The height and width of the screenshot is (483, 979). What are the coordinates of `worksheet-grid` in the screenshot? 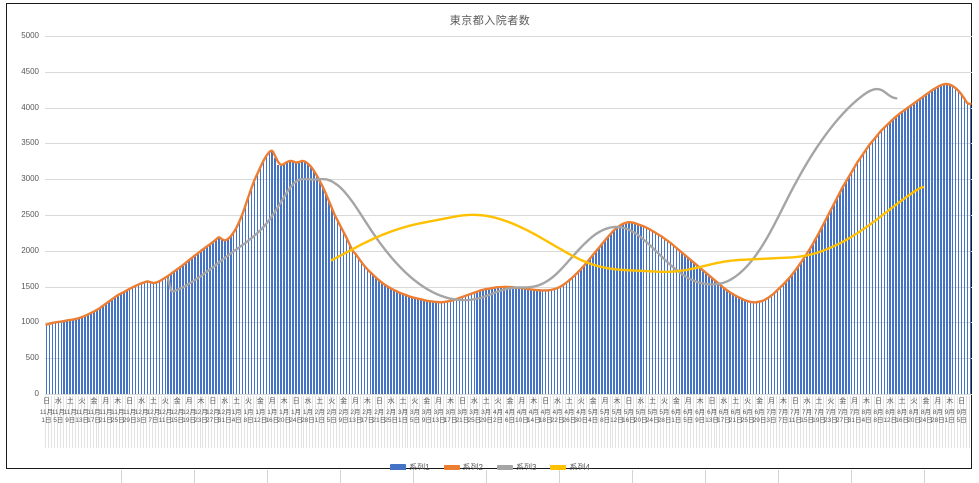 It's located at (489, 476).